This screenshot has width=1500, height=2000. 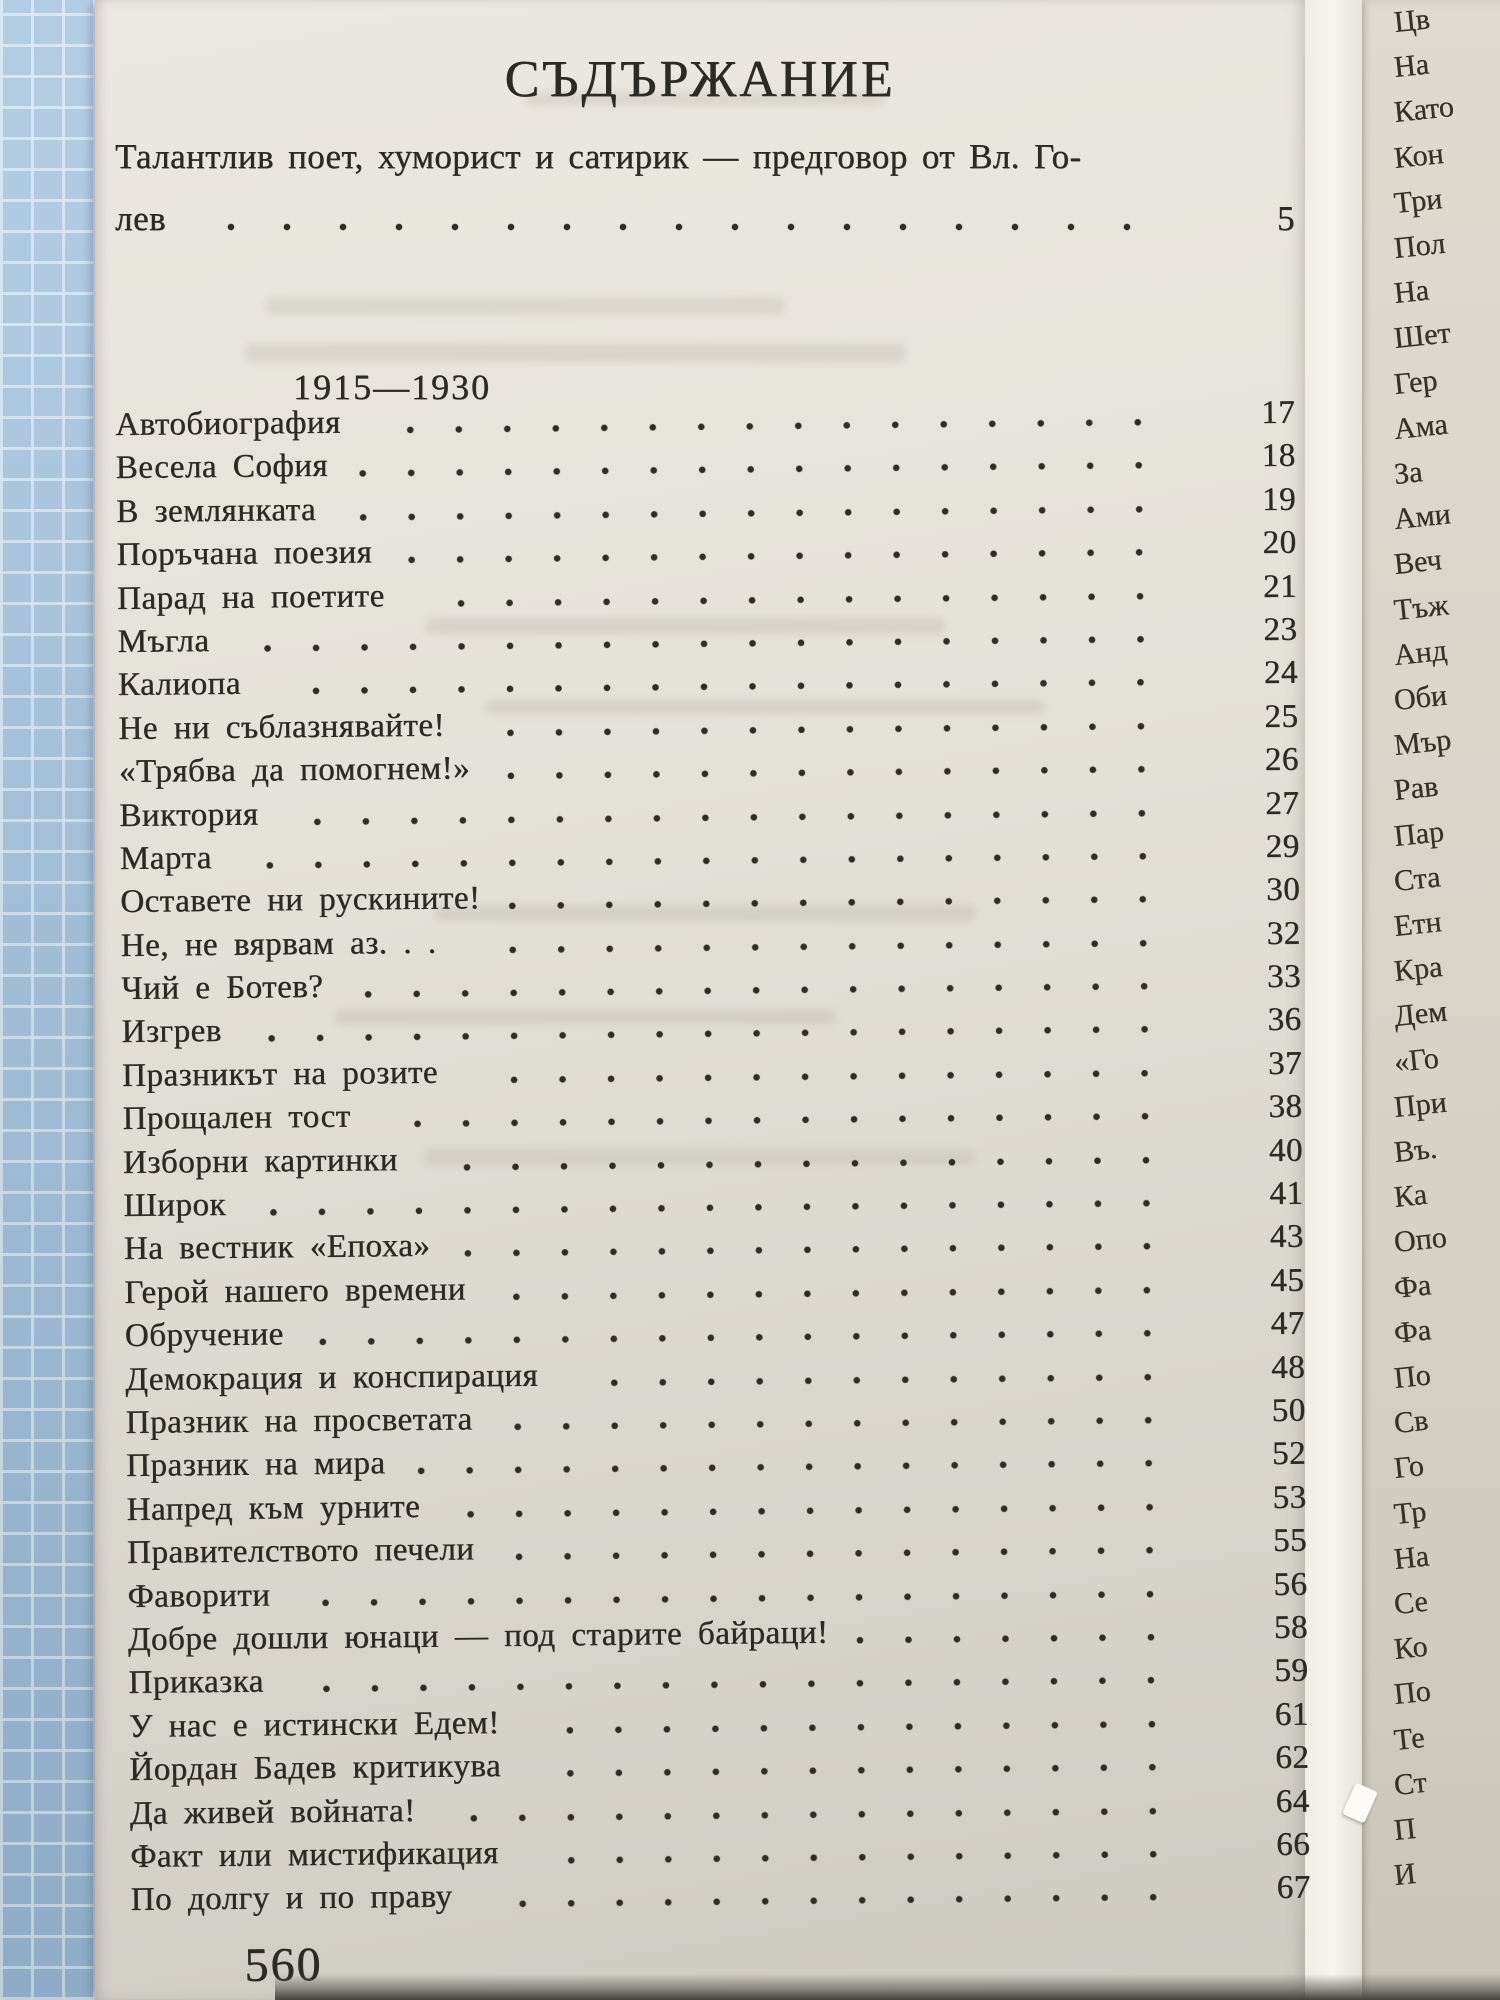 What do you see at coordinates (141, 218) in the screenshot?
I see `preface-line-2-text: лев` at bounding box center [141, 218].